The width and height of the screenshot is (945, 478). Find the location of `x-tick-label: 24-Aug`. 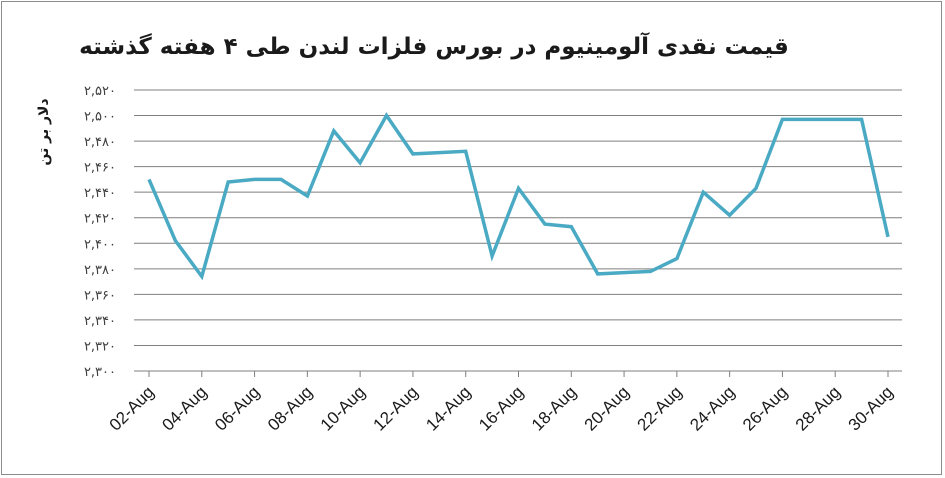

x-tick-label: 24-Aug is located at coordinates (712, 408).